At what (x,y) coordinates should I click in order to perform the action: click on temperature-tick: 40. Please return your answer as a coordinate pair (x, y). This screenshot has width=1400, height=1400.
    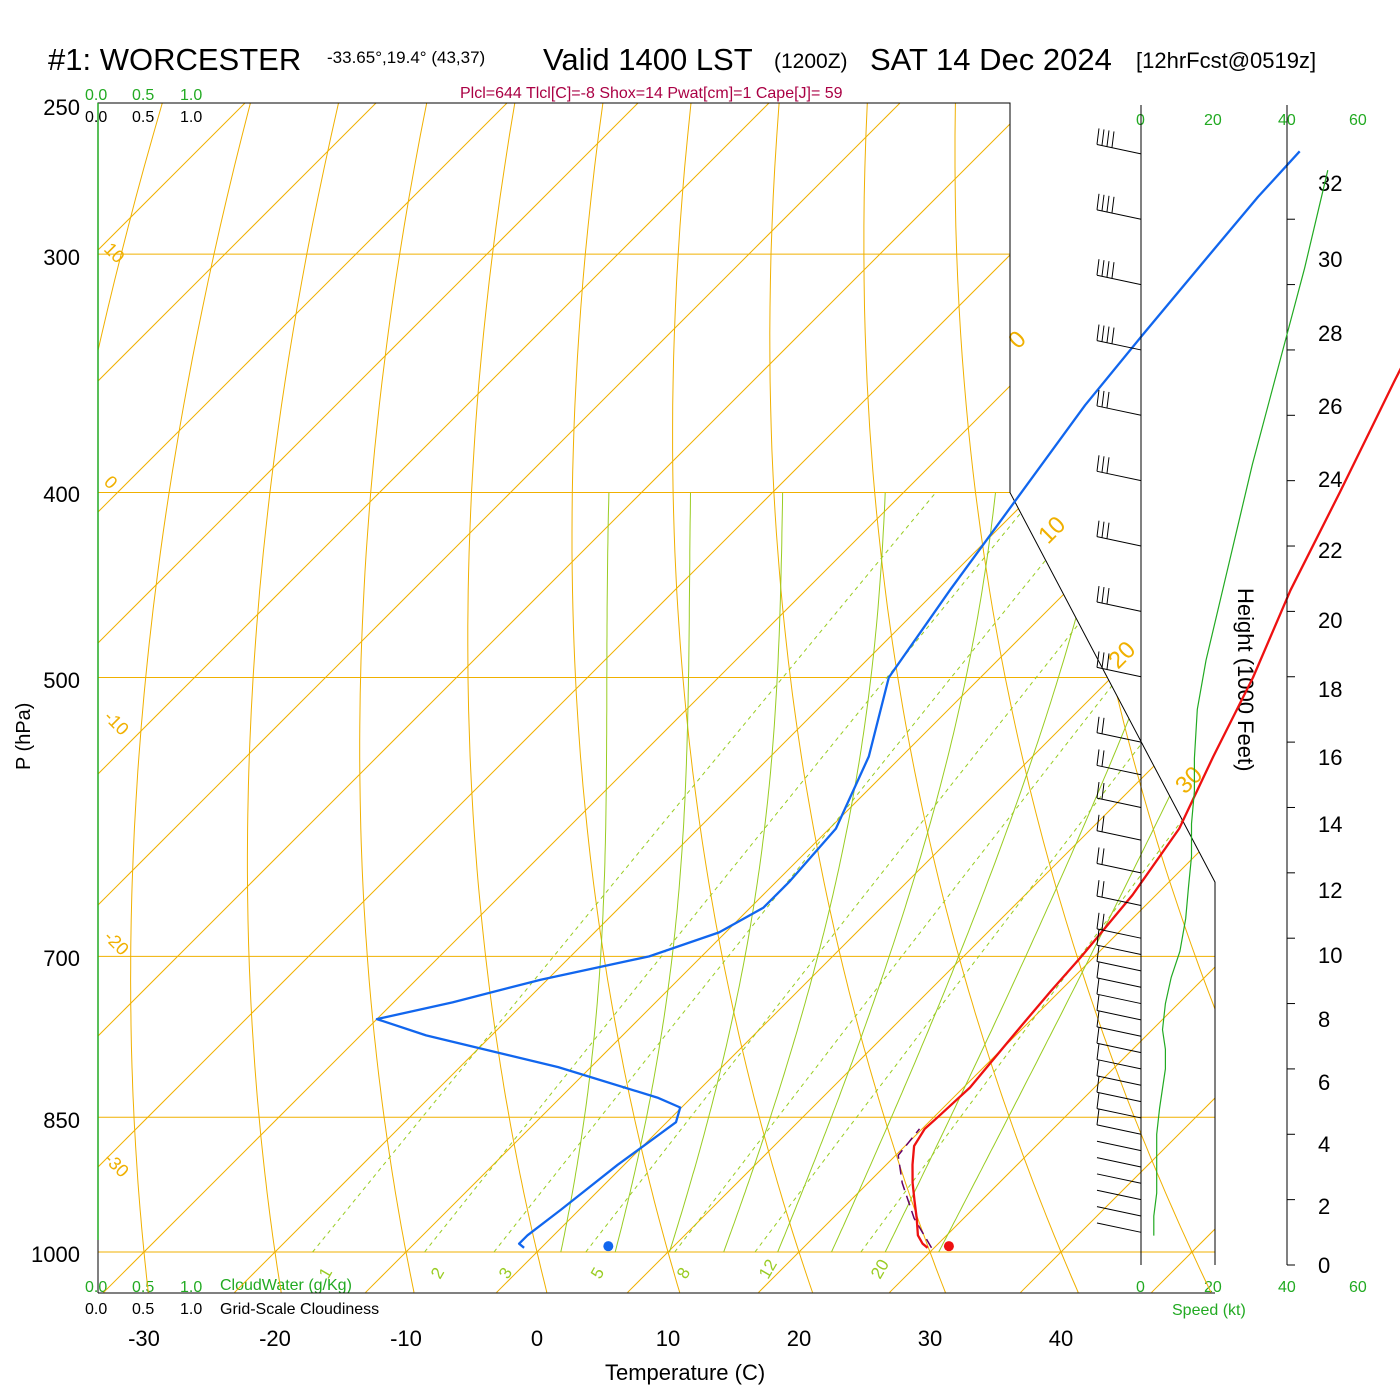
    Looking at the image, I should click on (1061, 1338).